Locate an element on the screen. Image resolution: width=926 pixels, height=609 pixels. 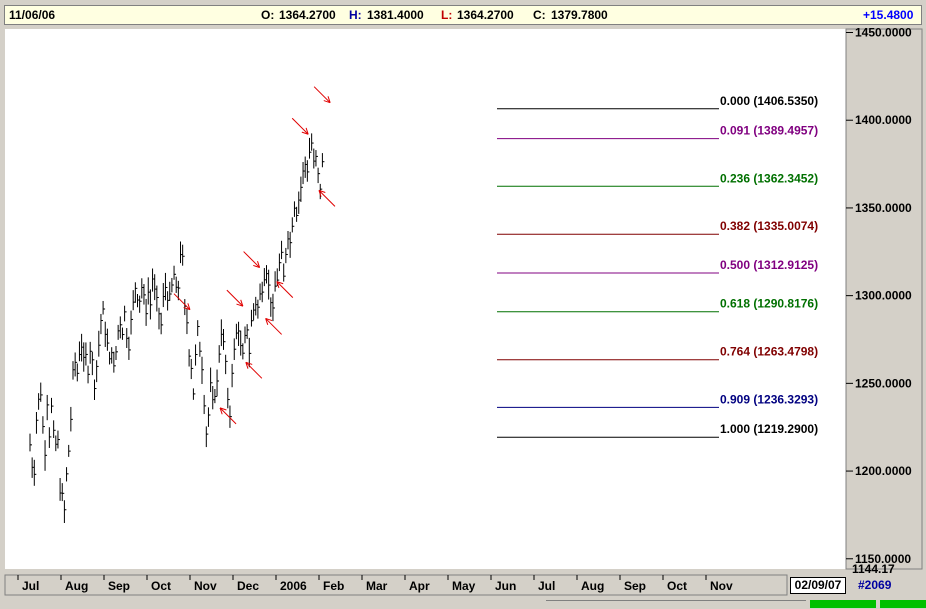
fib-label: 0.382 (1335.0074) is located at coordinates (769, 226).